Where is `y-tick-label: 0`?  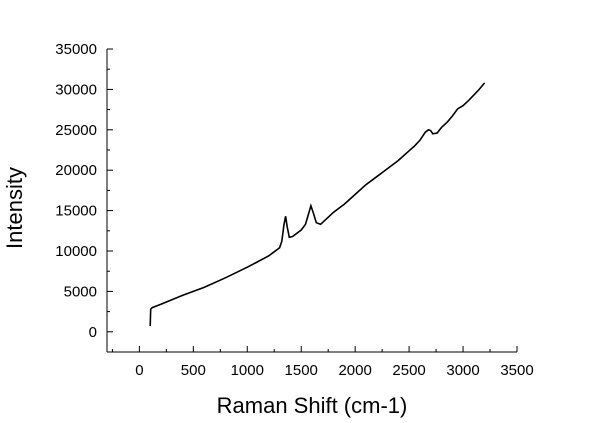
y-tick-label: 0 is located at coordinates (93, 332).